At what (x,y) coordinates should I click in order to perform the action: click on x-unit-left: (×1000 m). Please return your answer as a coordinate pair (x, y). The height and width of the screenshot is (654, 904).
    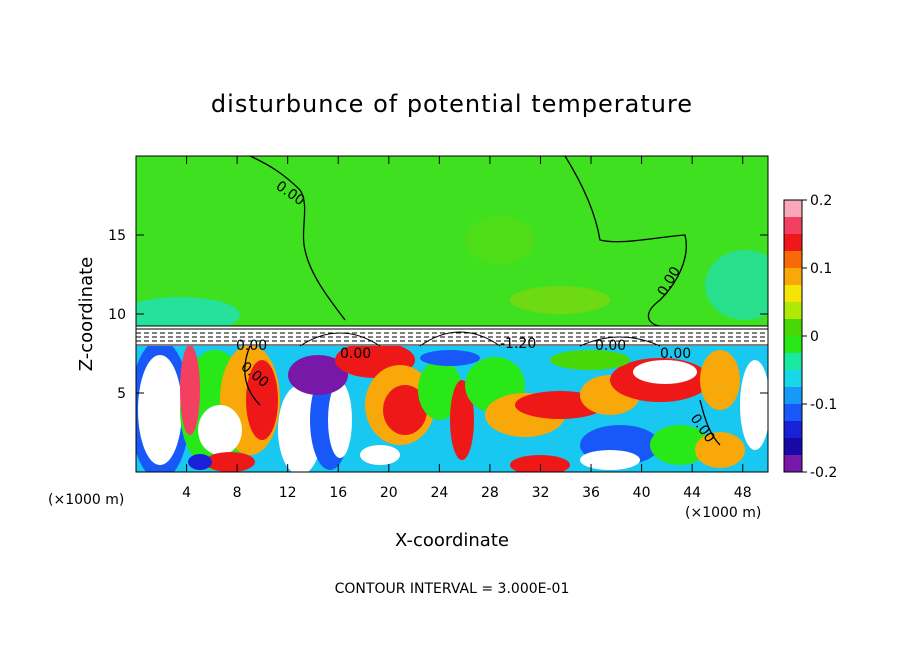
    Looking at the image, I should click on (86, 500).